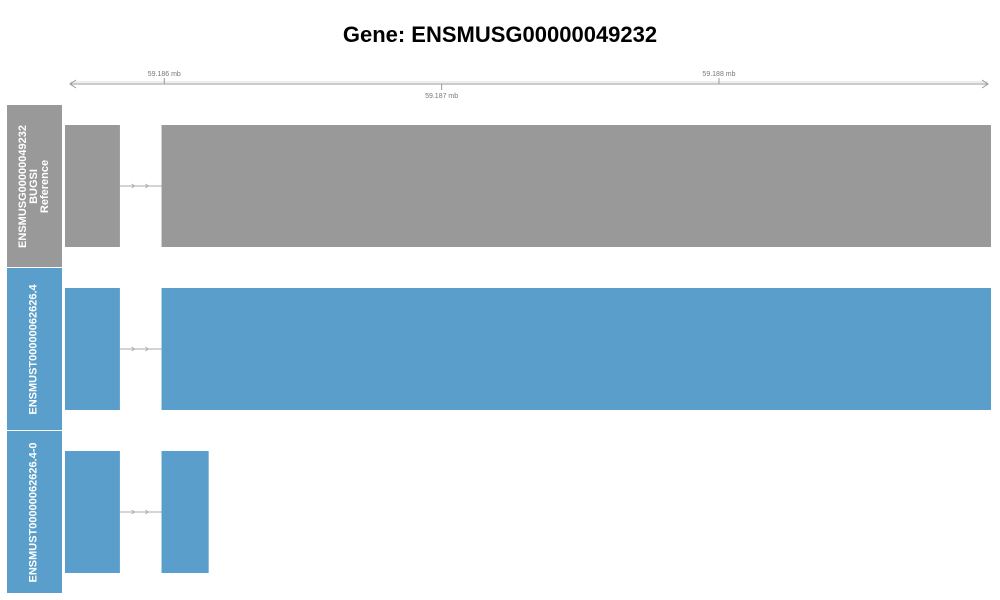 Image resolution: width=1000 pixels, height=600 pixels. What do you see at coordinates (73, 84) in the screenshot?
I see `axis-left-arrow` at bounding box center [73, 84].